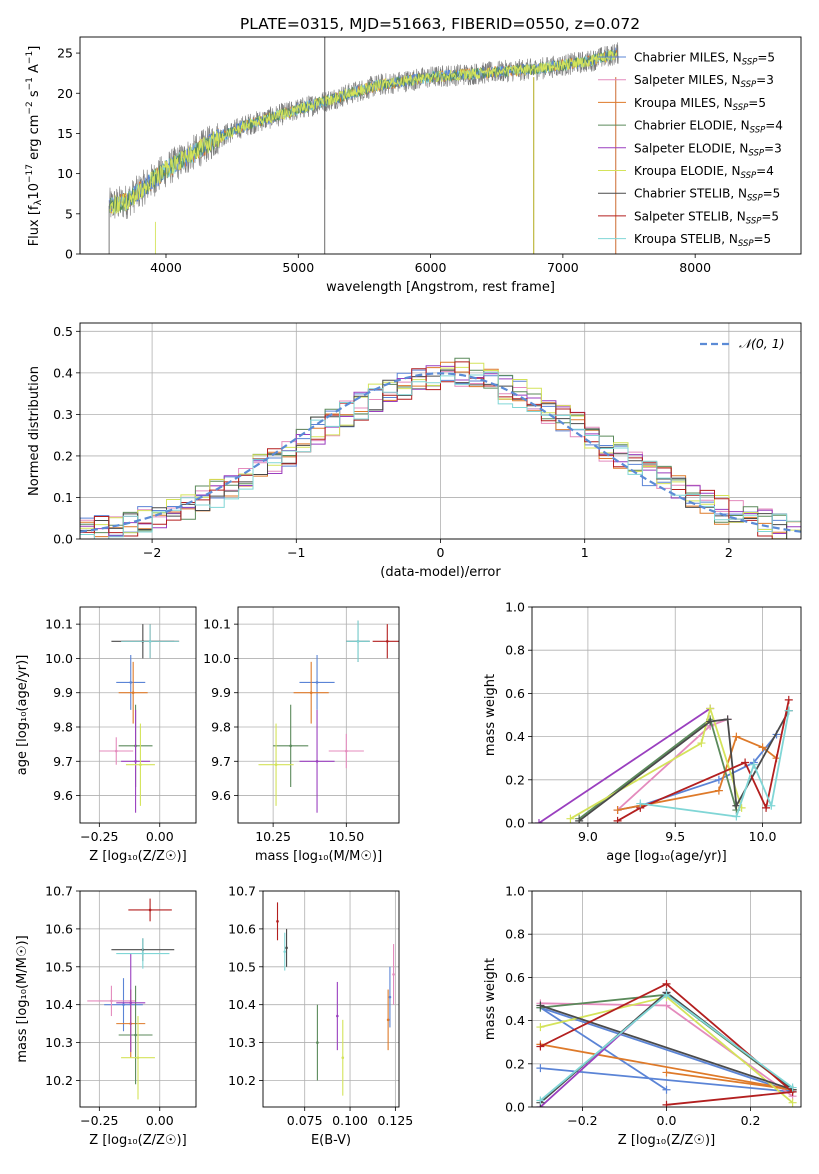 The width and height of the screenshot is (819, 1174). I want to click on residuals-xlabel: (data-model)/error, so click(440, 572).